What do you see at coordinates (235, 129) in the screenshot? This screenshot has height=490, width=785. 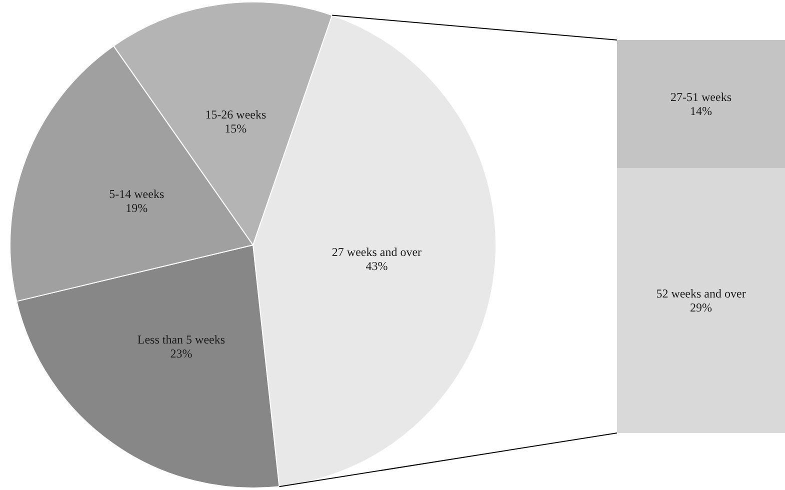 I see `data-label: 15%` at bounding box center [235, 129].